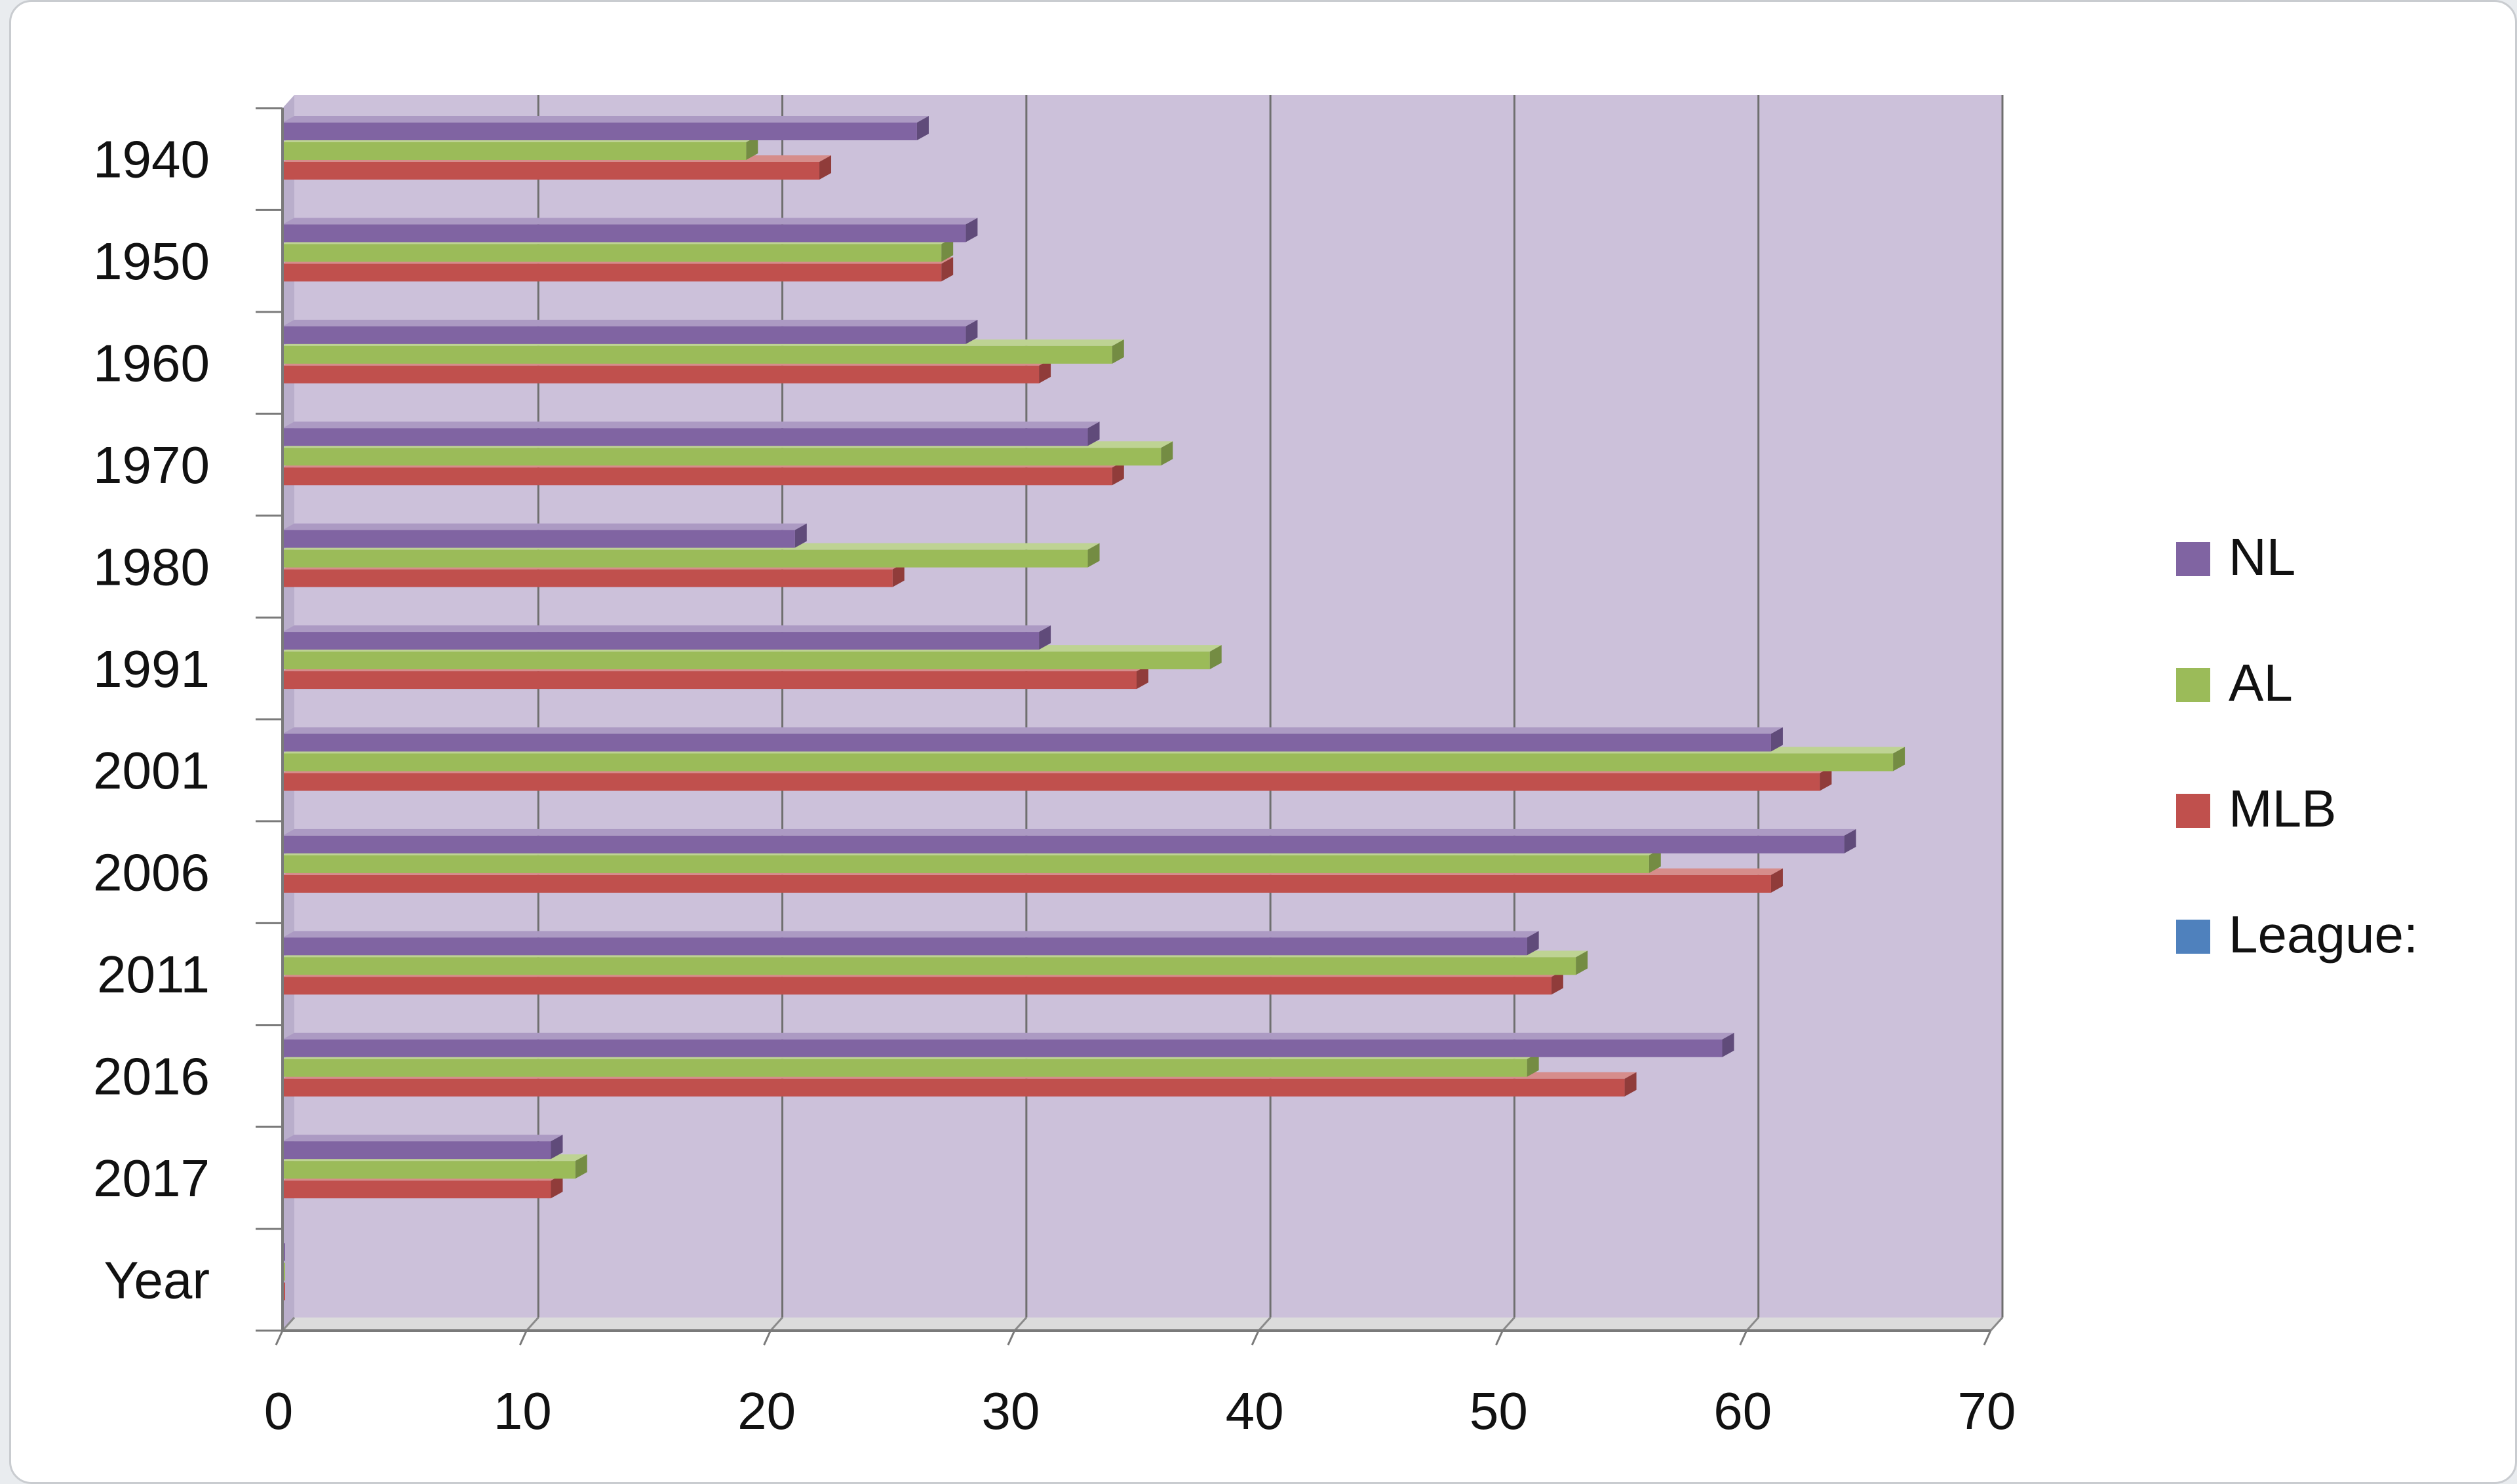 This screenshot has height=1484, width=2517. I want to click on legend-item: League:, so click(2297, 934).